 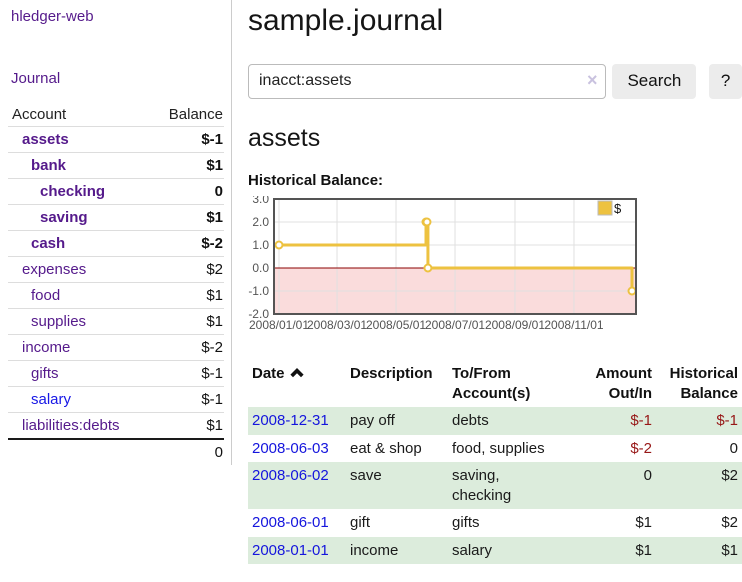 What do you see at coordinates (116, 269) in the screenshot?
I see `account-row: expenses $2` at bounding box center [116, 269].